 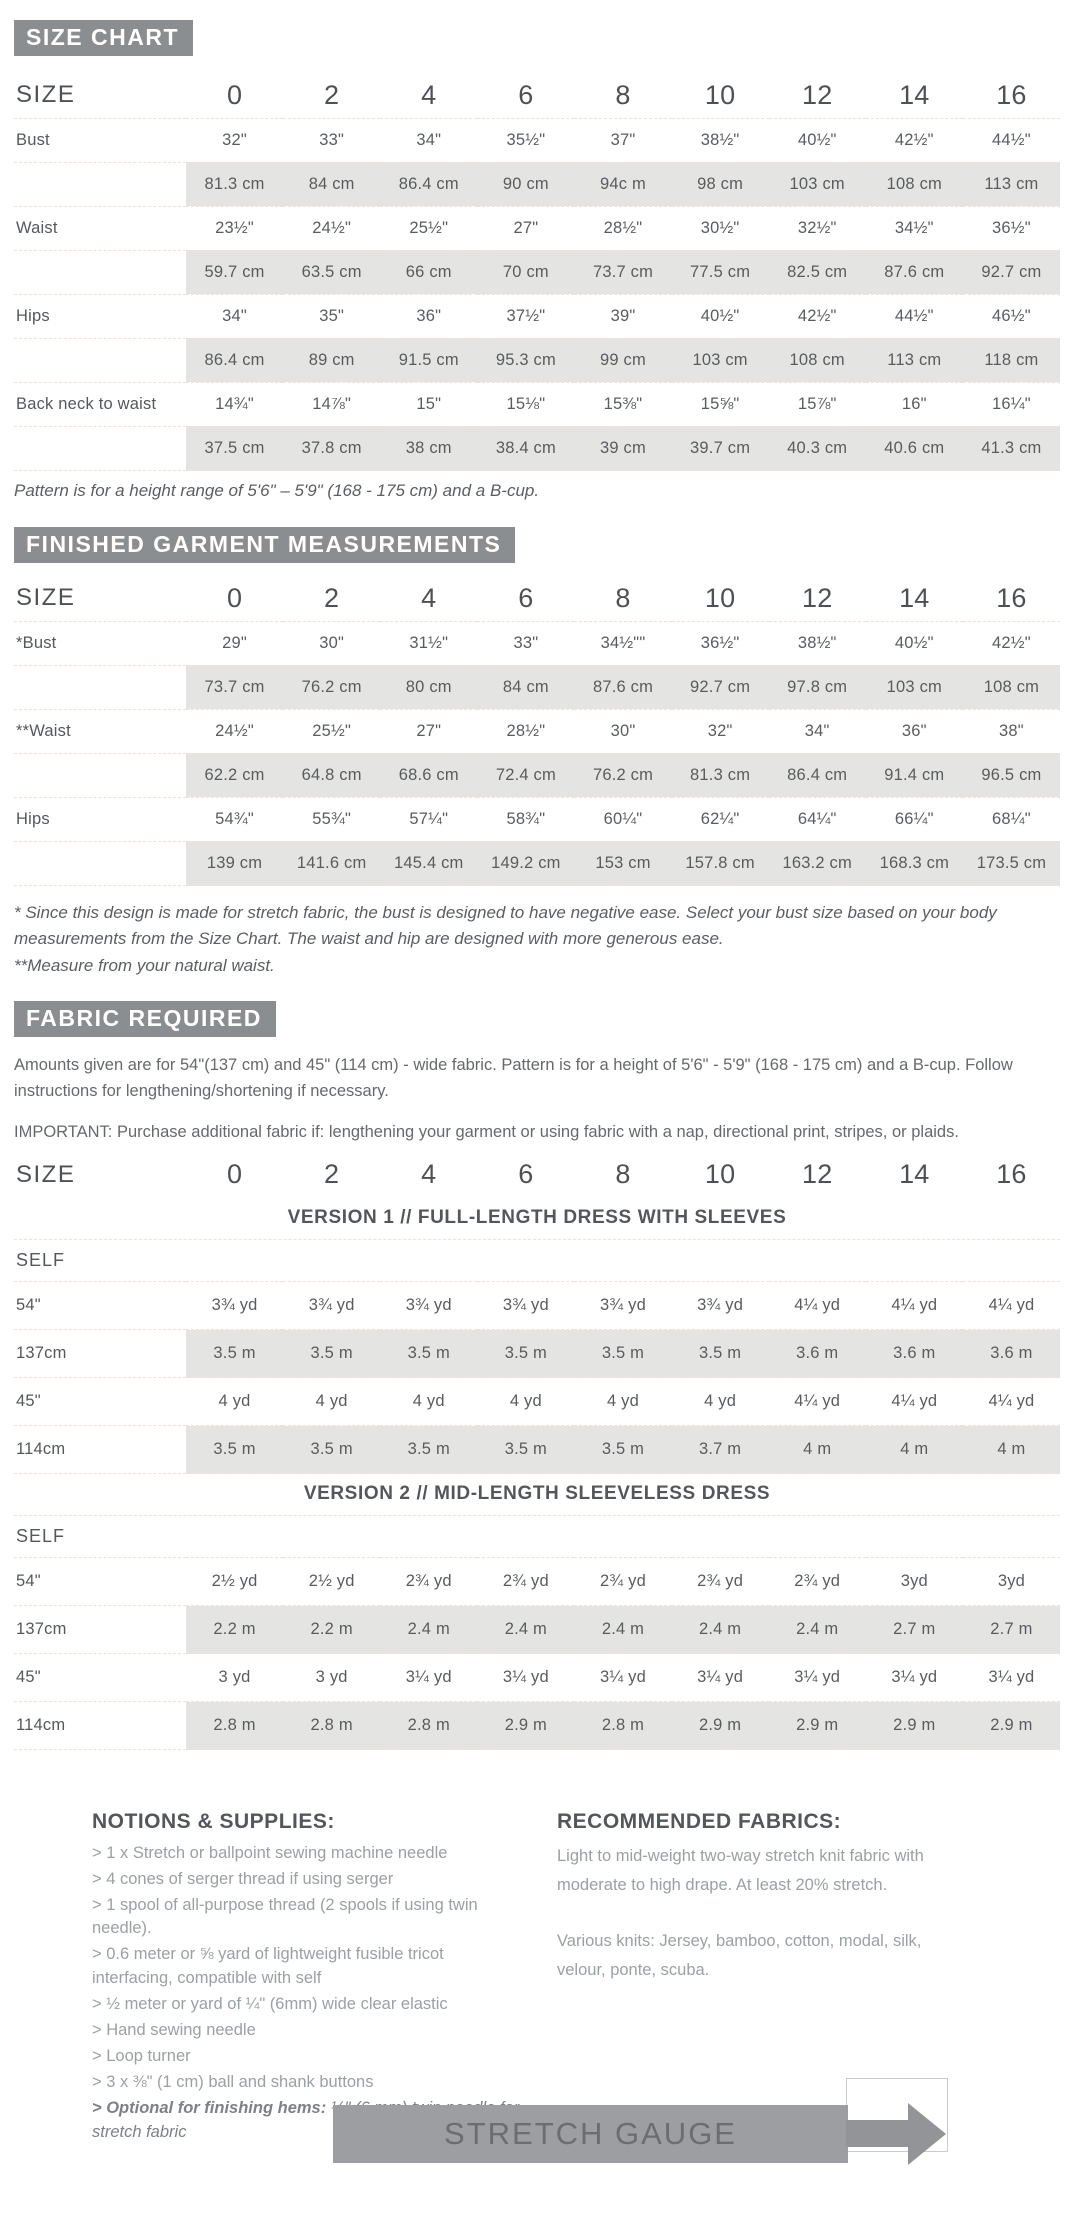 What do you see at coordinates (235, 140) in the screenshot?
I see `inches-value-cell: 32"` at bounding box center [235, 140].